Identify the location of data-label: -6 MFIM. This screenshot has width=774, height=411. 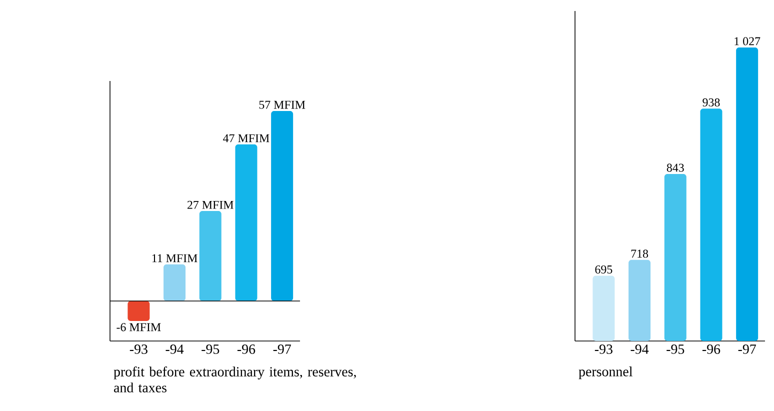
(138, 327).